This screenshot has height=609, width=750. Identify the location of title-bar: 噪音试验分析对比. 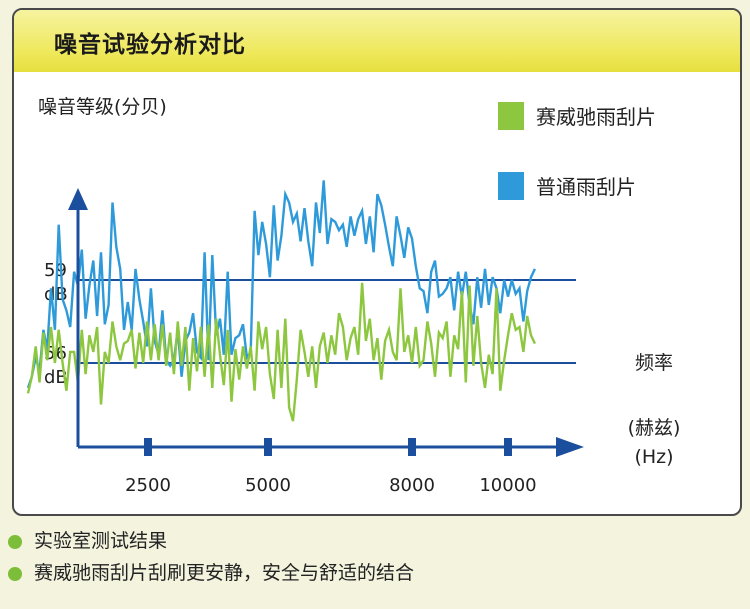
(377, 41).